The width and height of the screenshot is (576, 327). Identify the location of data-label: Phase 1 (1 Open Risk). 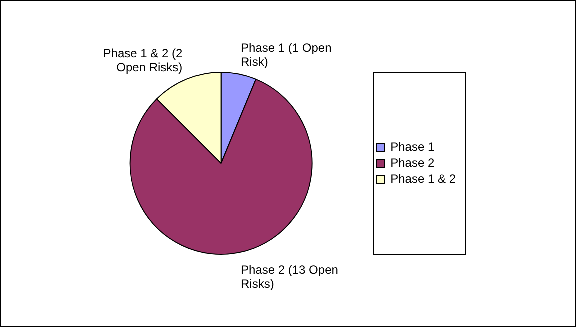
(286, 54).